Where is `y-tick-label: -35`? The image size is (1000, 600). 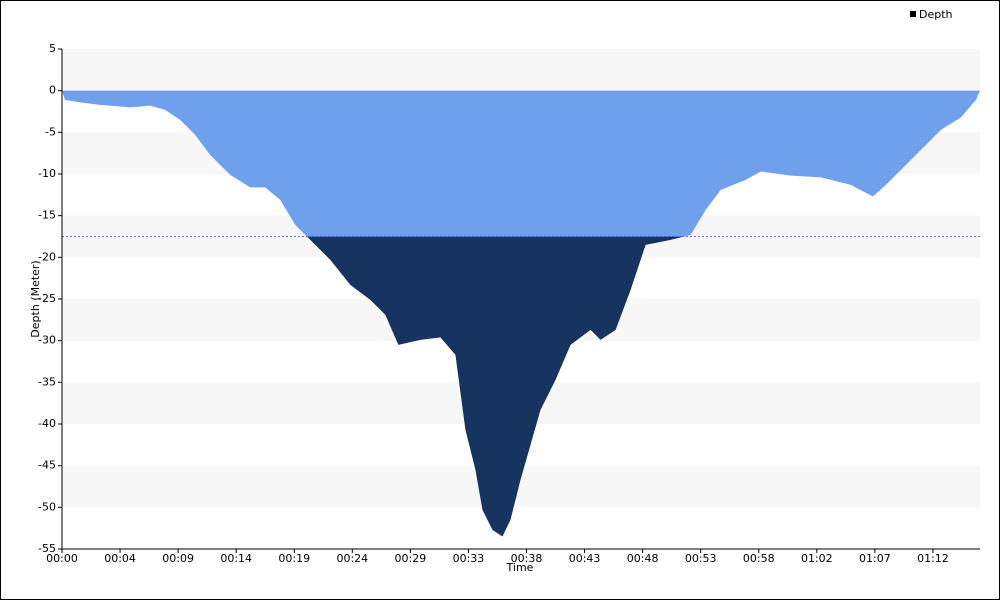 y-tick-label: -35 is located at coordinates (47, 381).